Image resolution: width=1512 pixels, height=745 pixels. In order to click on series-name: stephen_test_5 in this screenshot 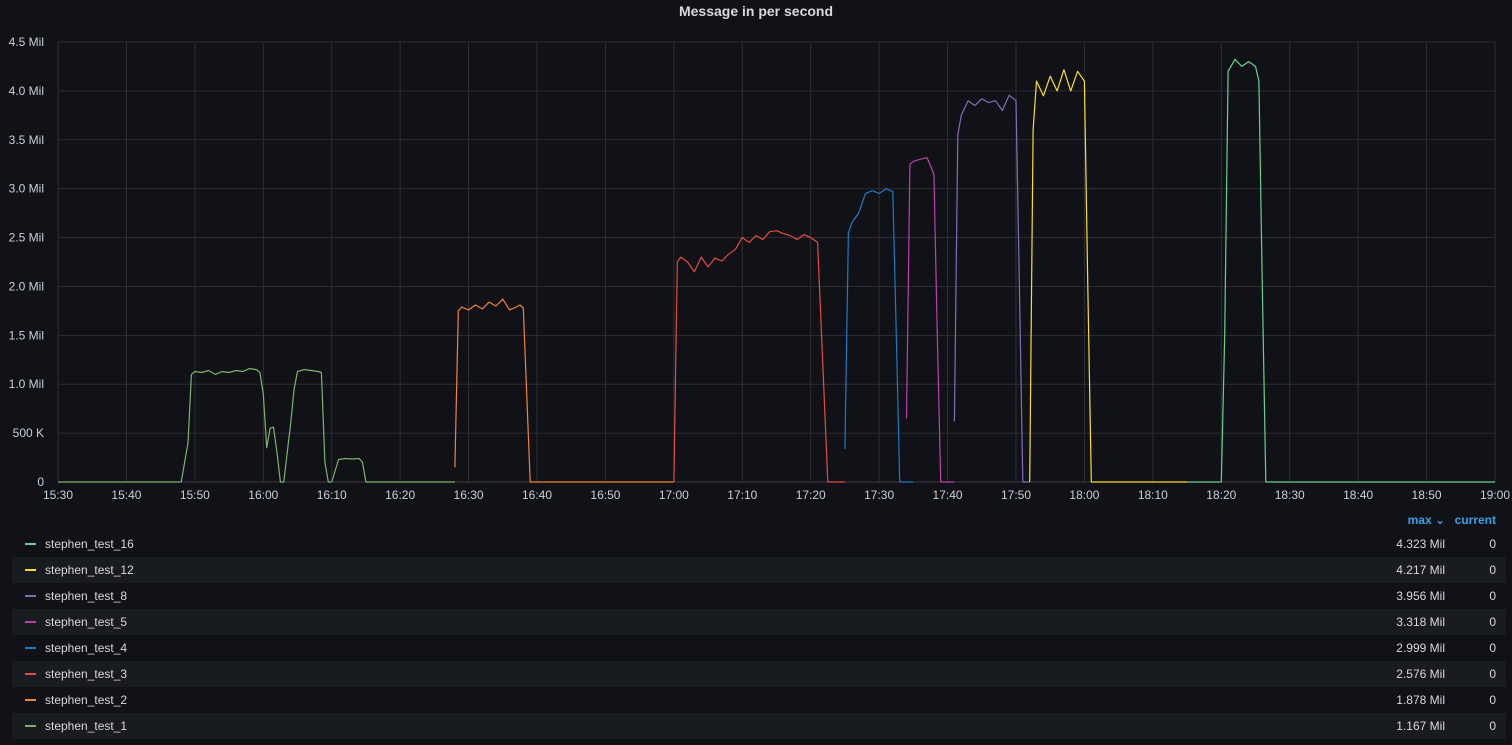, I will do `click(86, 622)`.